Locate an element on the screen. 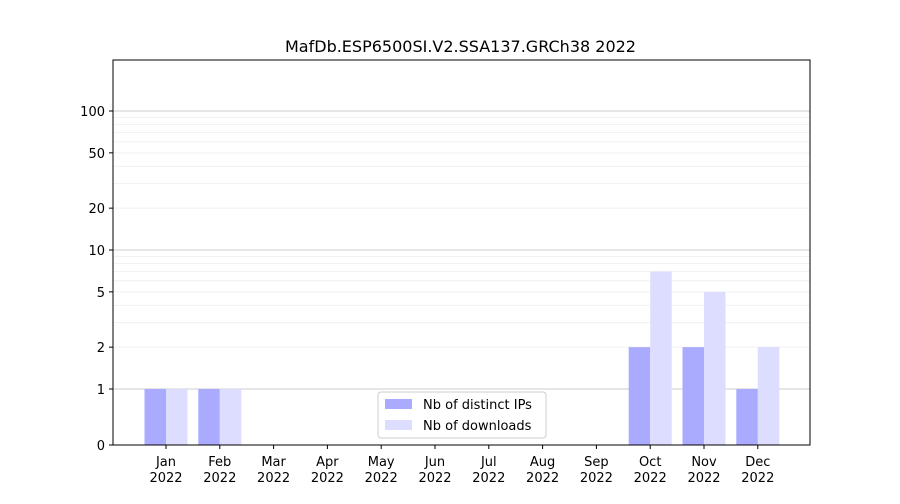 This screenshot has width=900, height=504. x-tick-label: Feb 2022 is located at coordinates (219, 470).